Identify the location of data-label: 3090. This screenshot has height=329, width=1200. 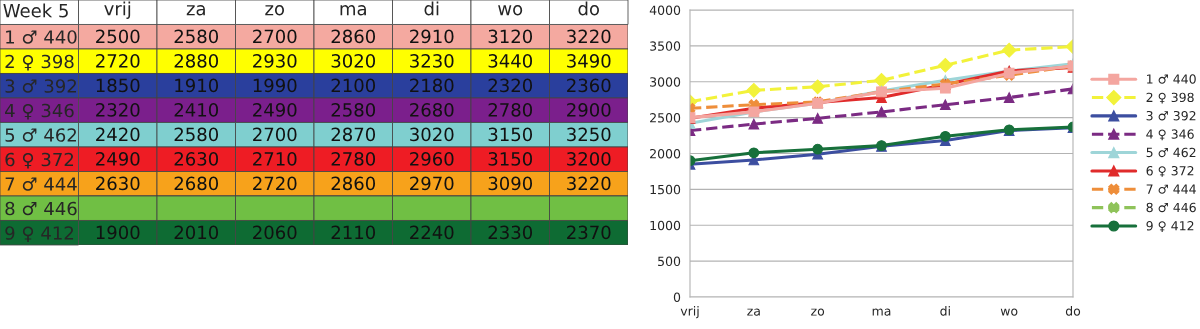
(510, 183).